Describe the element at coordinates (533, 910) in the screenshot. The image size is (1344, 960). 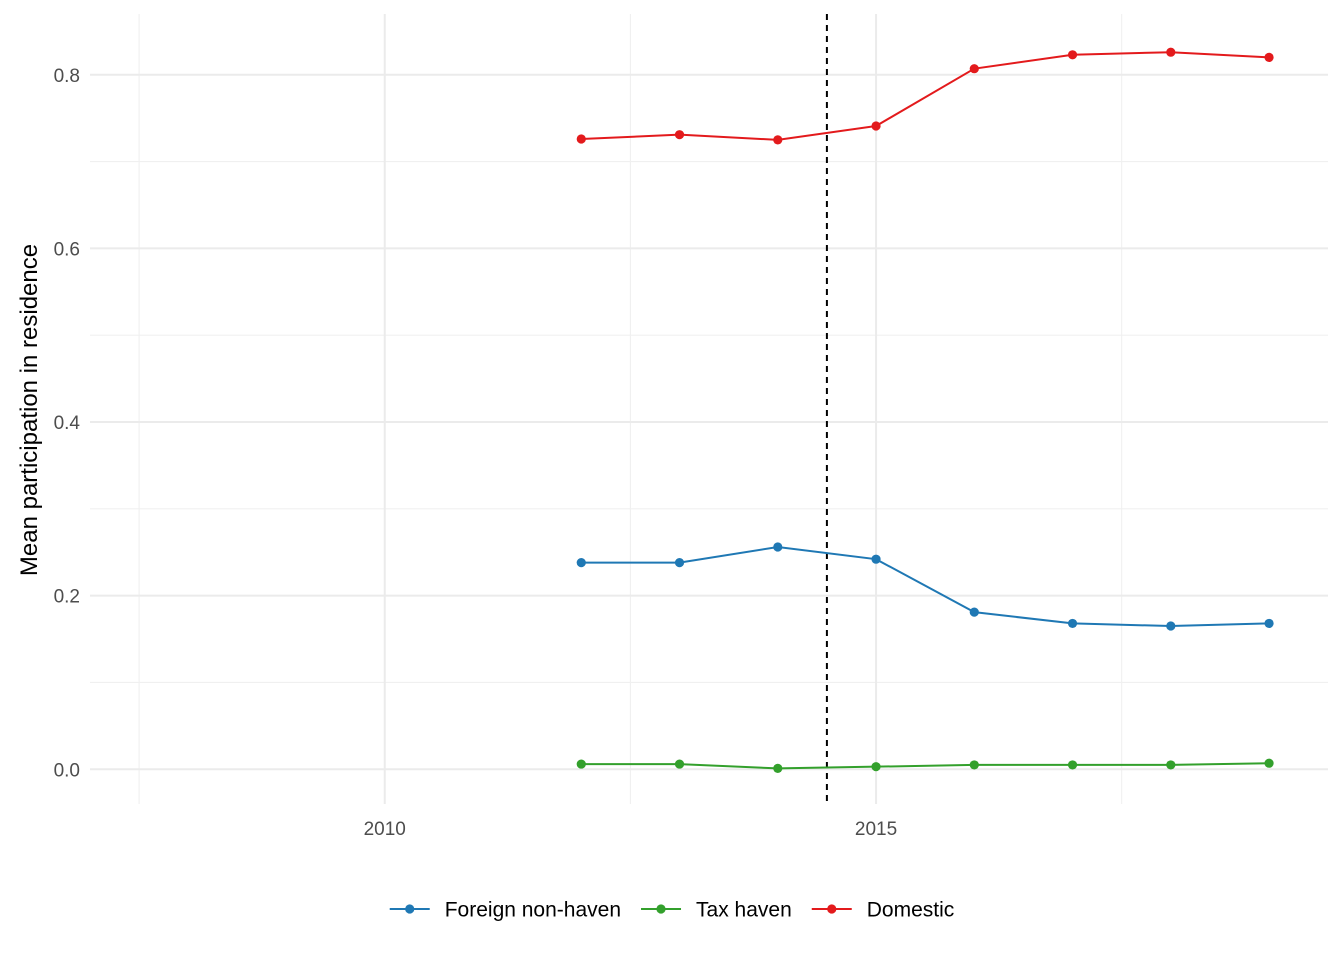
I see `legend-label: Foreign non-haven` at that location.